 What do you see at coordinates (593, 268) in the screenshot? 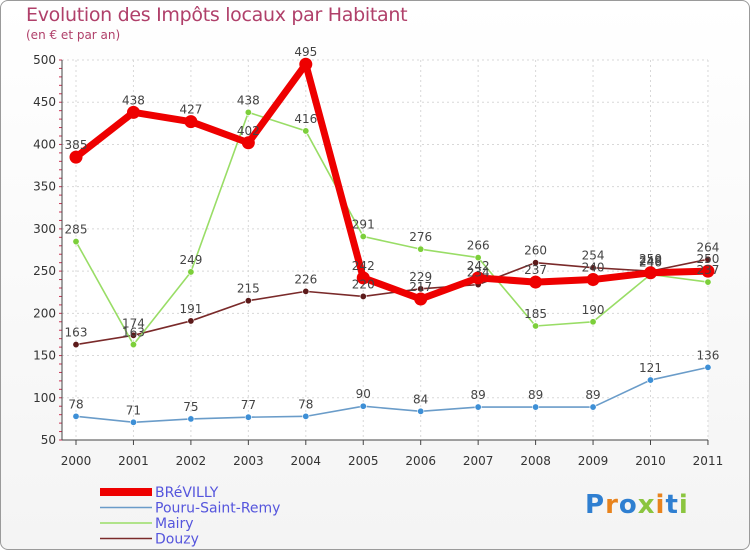
I see `data-label-br-villy: 240` at bounding box center [593, 268].